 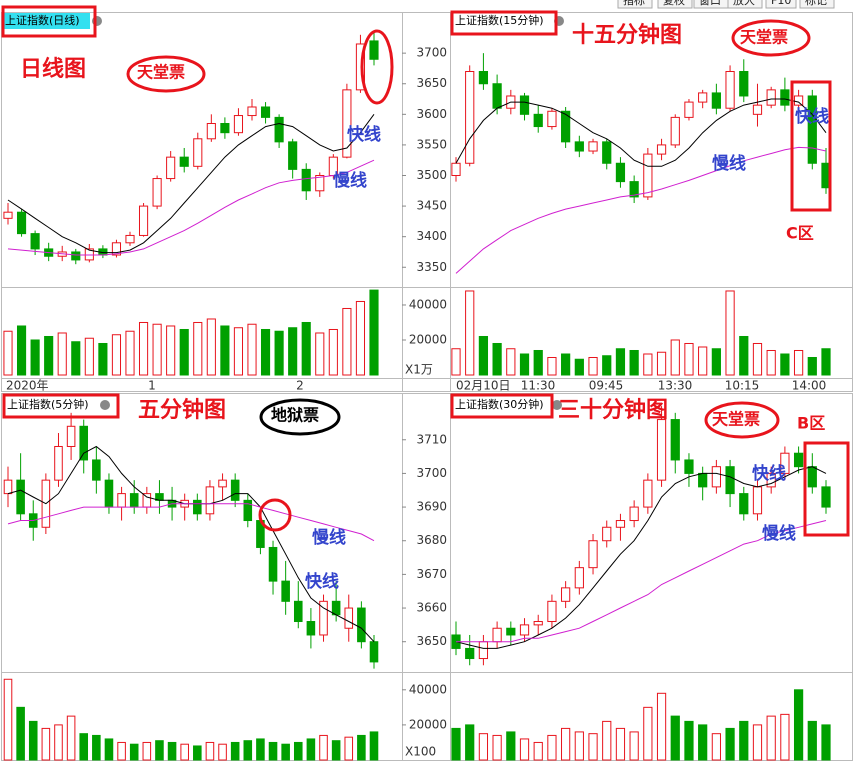 I want to click on x-tick-label: 02月10日, so click(x=483, y=386).